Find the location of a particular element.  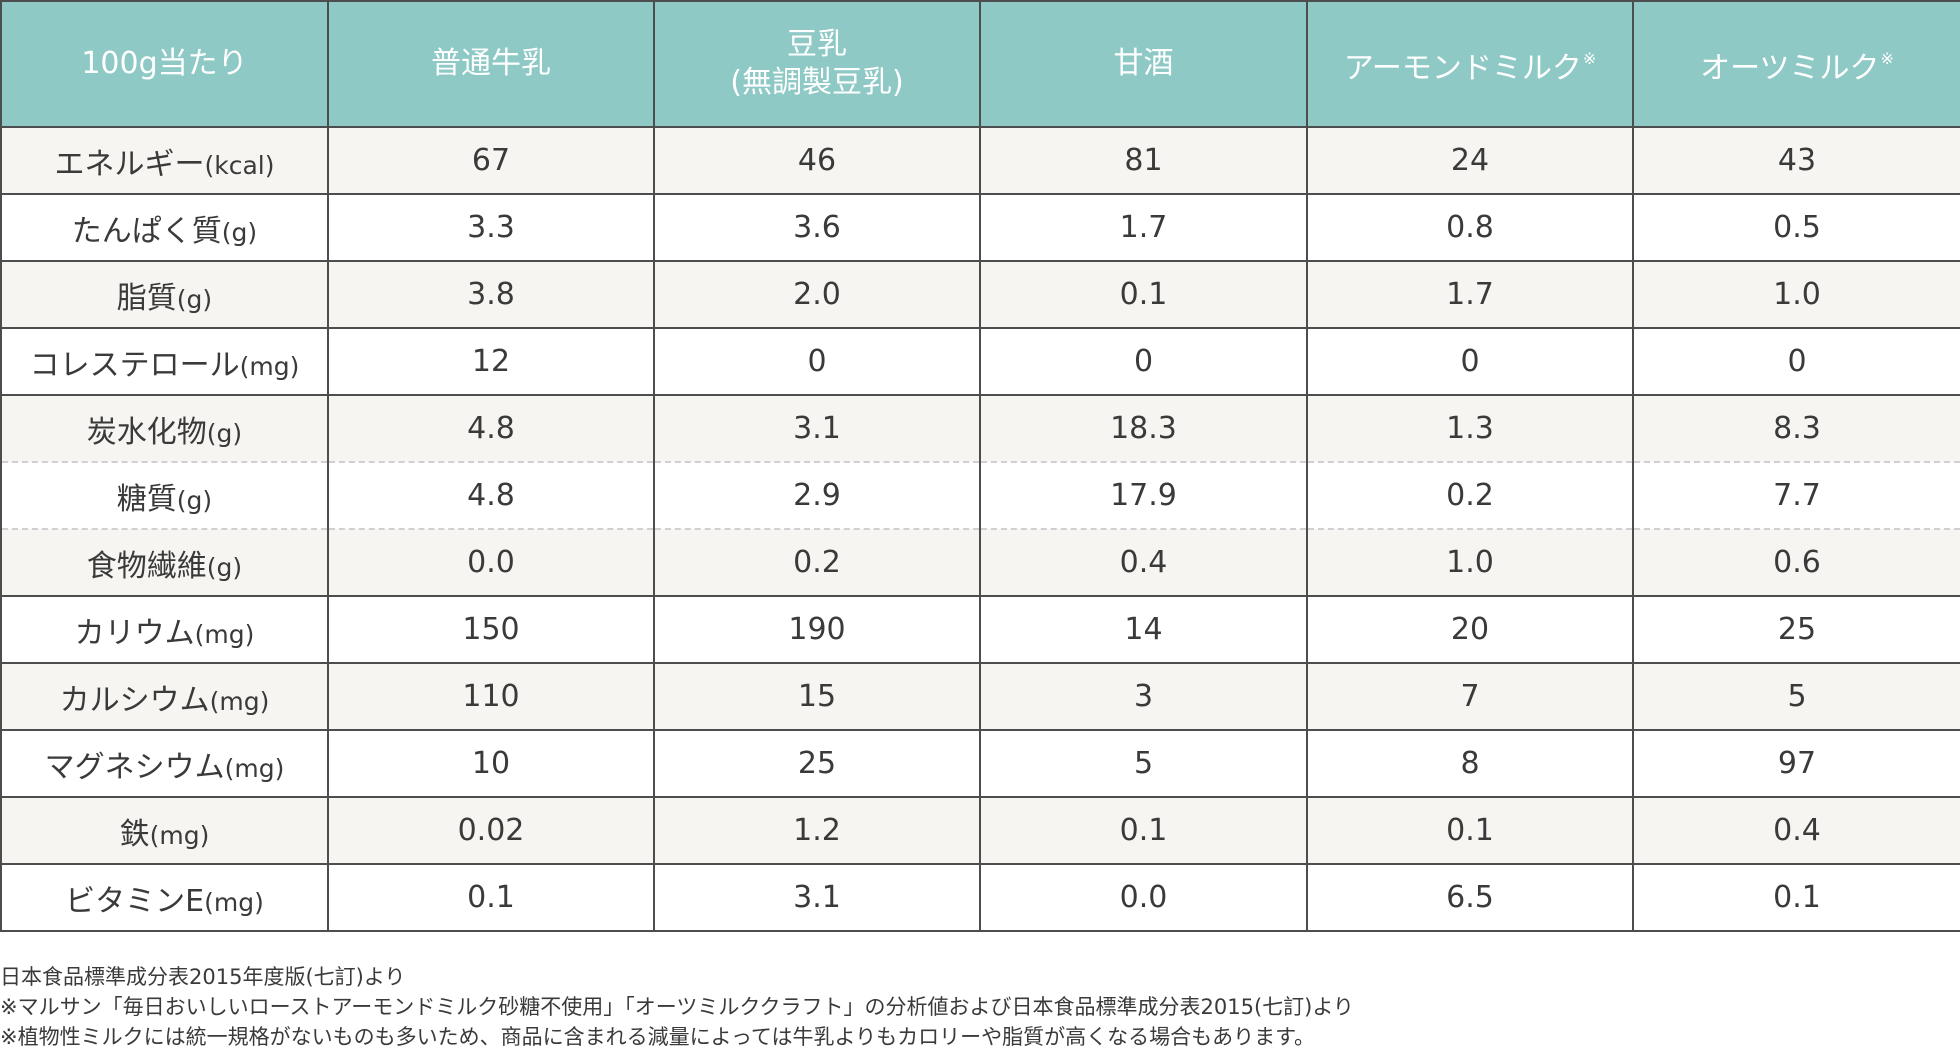

table-row: たんぱく質(g) 3.3 3.6 1.7 0.8 0.5 is located at coordinates (980, 227).